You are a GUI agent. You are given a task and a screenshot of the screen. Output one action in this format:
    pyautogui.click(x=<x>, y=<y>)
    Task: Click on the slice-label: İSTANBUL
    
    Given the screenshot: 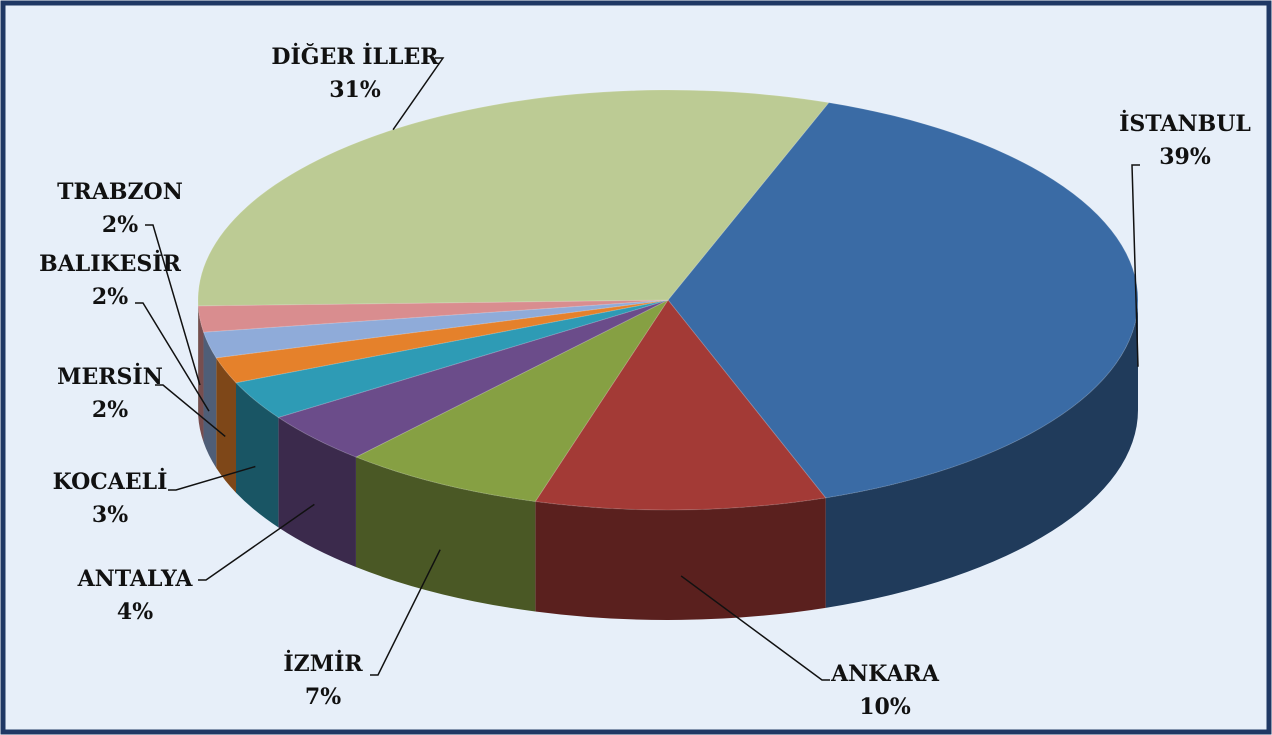 What is the action you would take?
    pyautogui.click(x=1185, y=123)
    